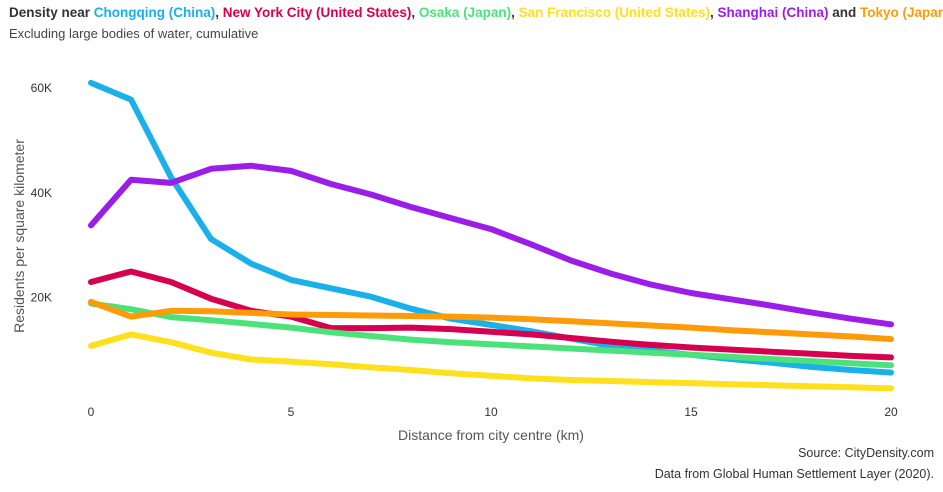 The image size is (943, 492). I want to click on x-axis-title: Distance from city centre (km), so click(491, 435).